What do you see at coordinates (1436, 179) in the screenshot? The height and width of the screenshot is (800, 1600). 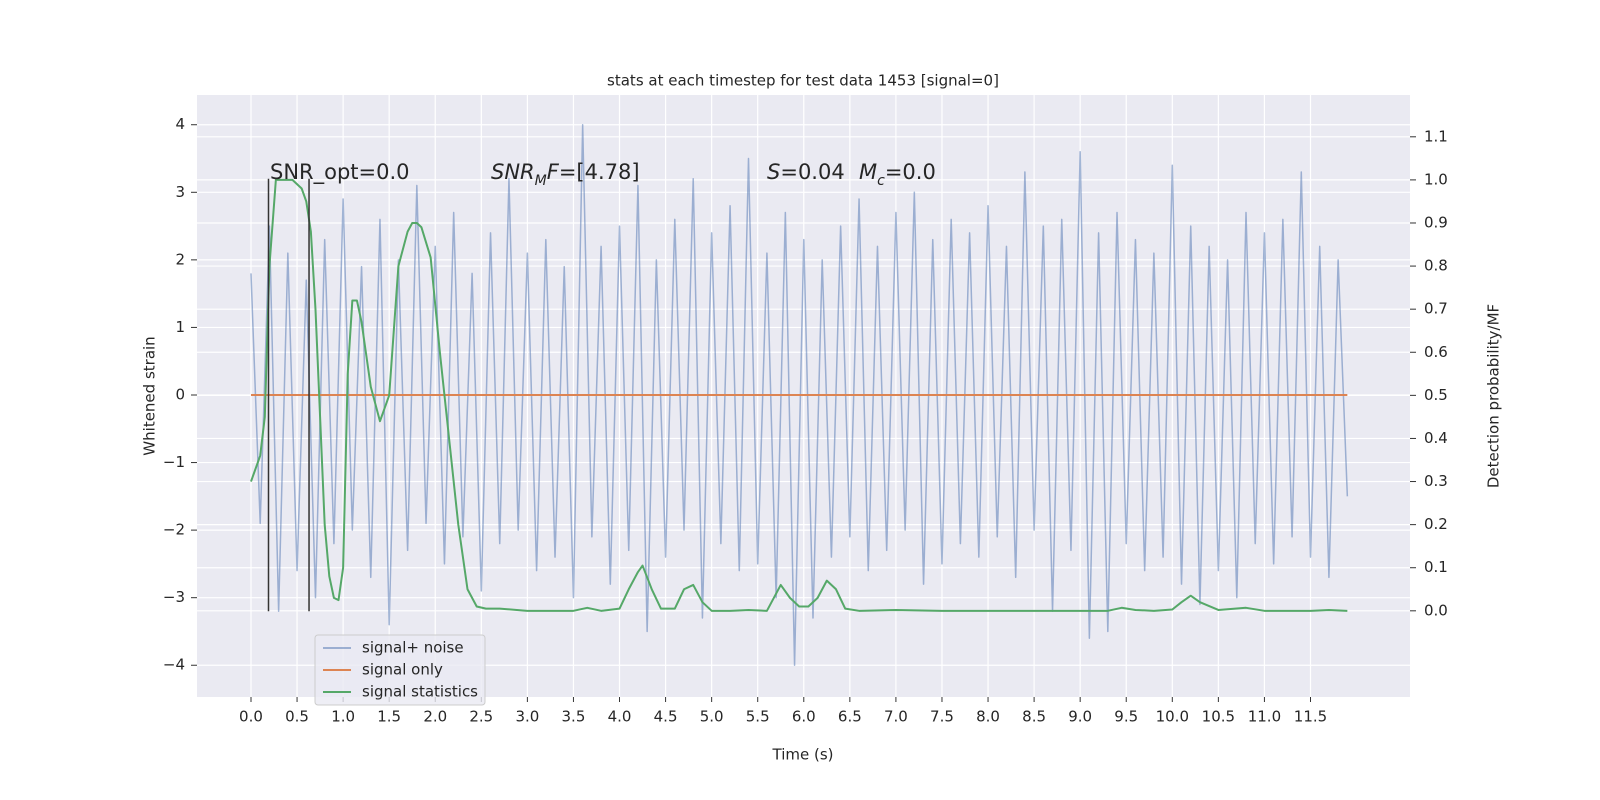 I see `y2-tick-label: 1.0` at bounding box center [1436, 179].